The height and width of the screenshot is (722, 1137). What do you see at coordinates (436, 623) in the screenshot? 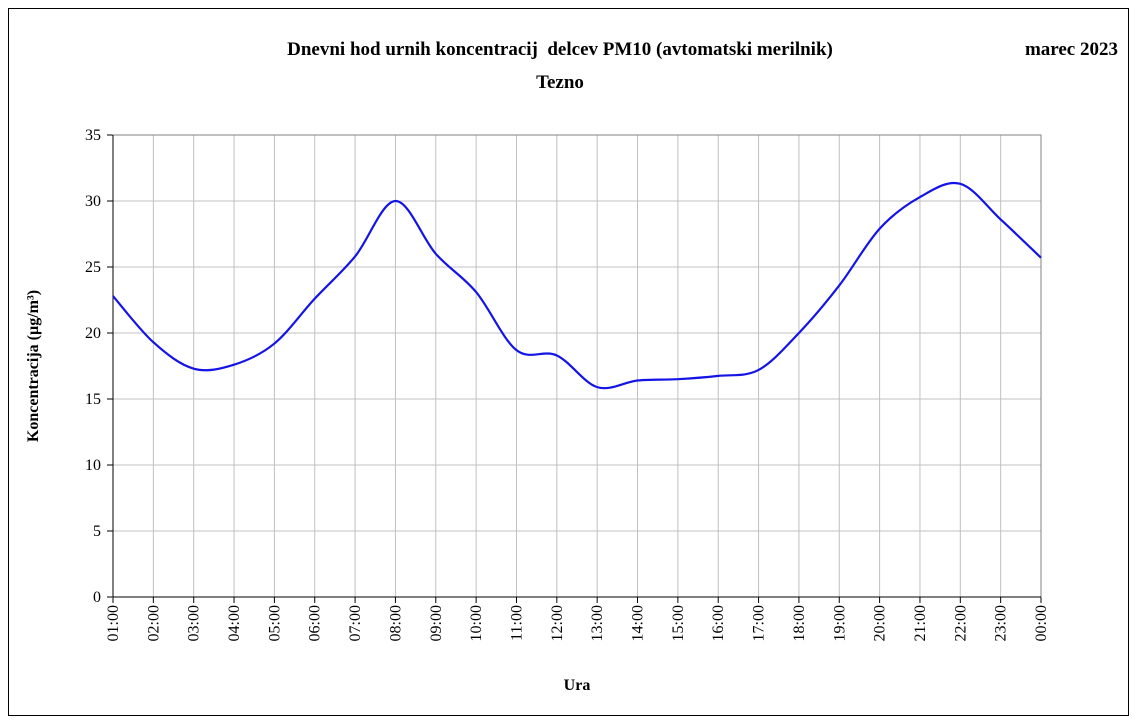
I see `x-tick-label: 09:00` at bounding box center [436, 623].